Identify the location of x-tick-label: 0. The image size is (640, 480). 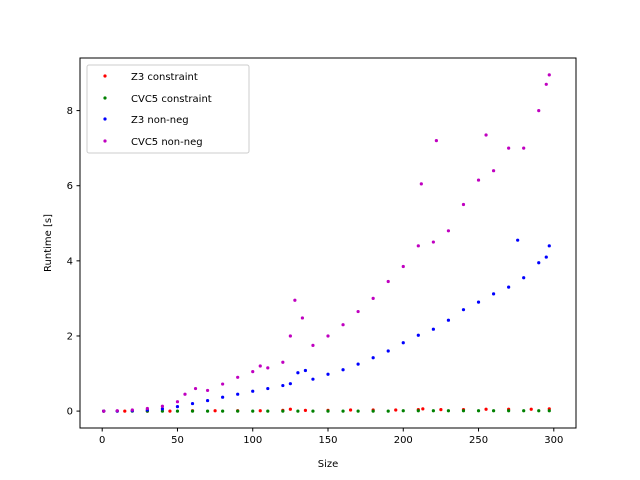
(102, 440).